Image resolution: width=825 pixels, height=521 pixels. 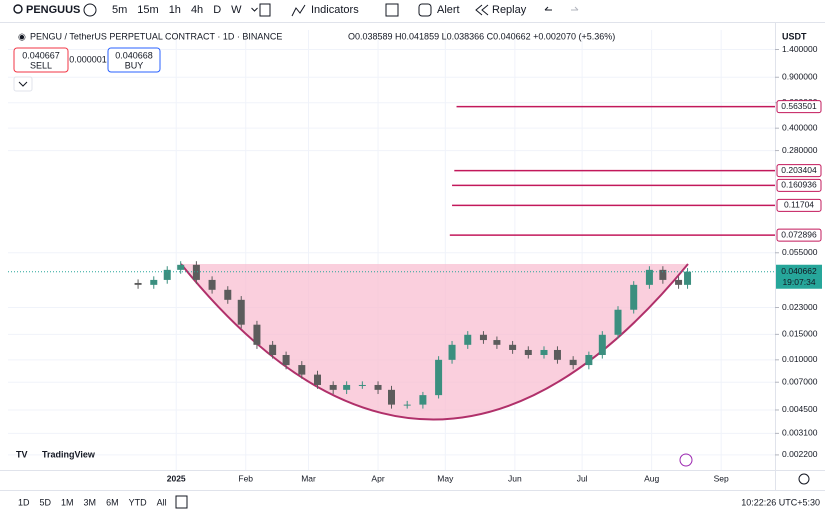 What do you see at coordinates (482, 10) in the screenshot?
I see `replay-icon` at bounding box center [482, 10].